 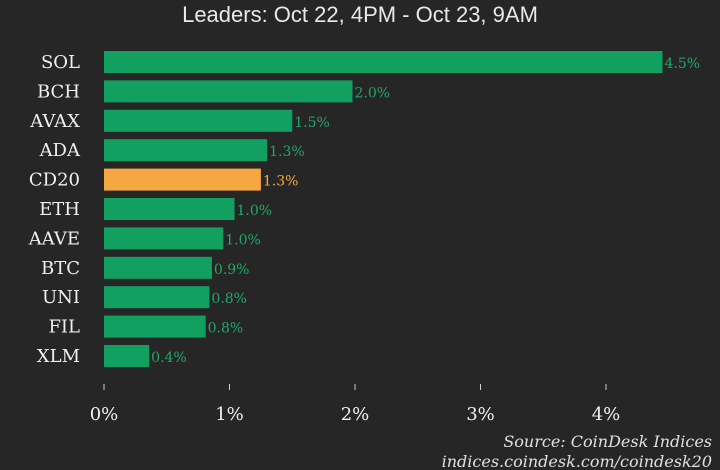 I want to click on category-label: SOL, so click(x=60, y=62).